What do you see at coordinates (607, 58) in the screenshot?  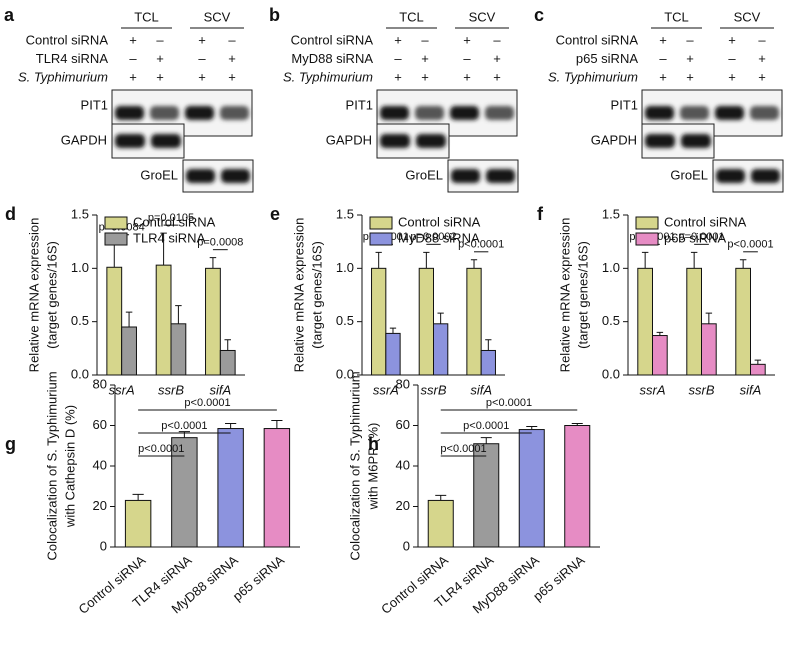 I see `condition-label: p65 siRNA` at bounding box center [607, 58].